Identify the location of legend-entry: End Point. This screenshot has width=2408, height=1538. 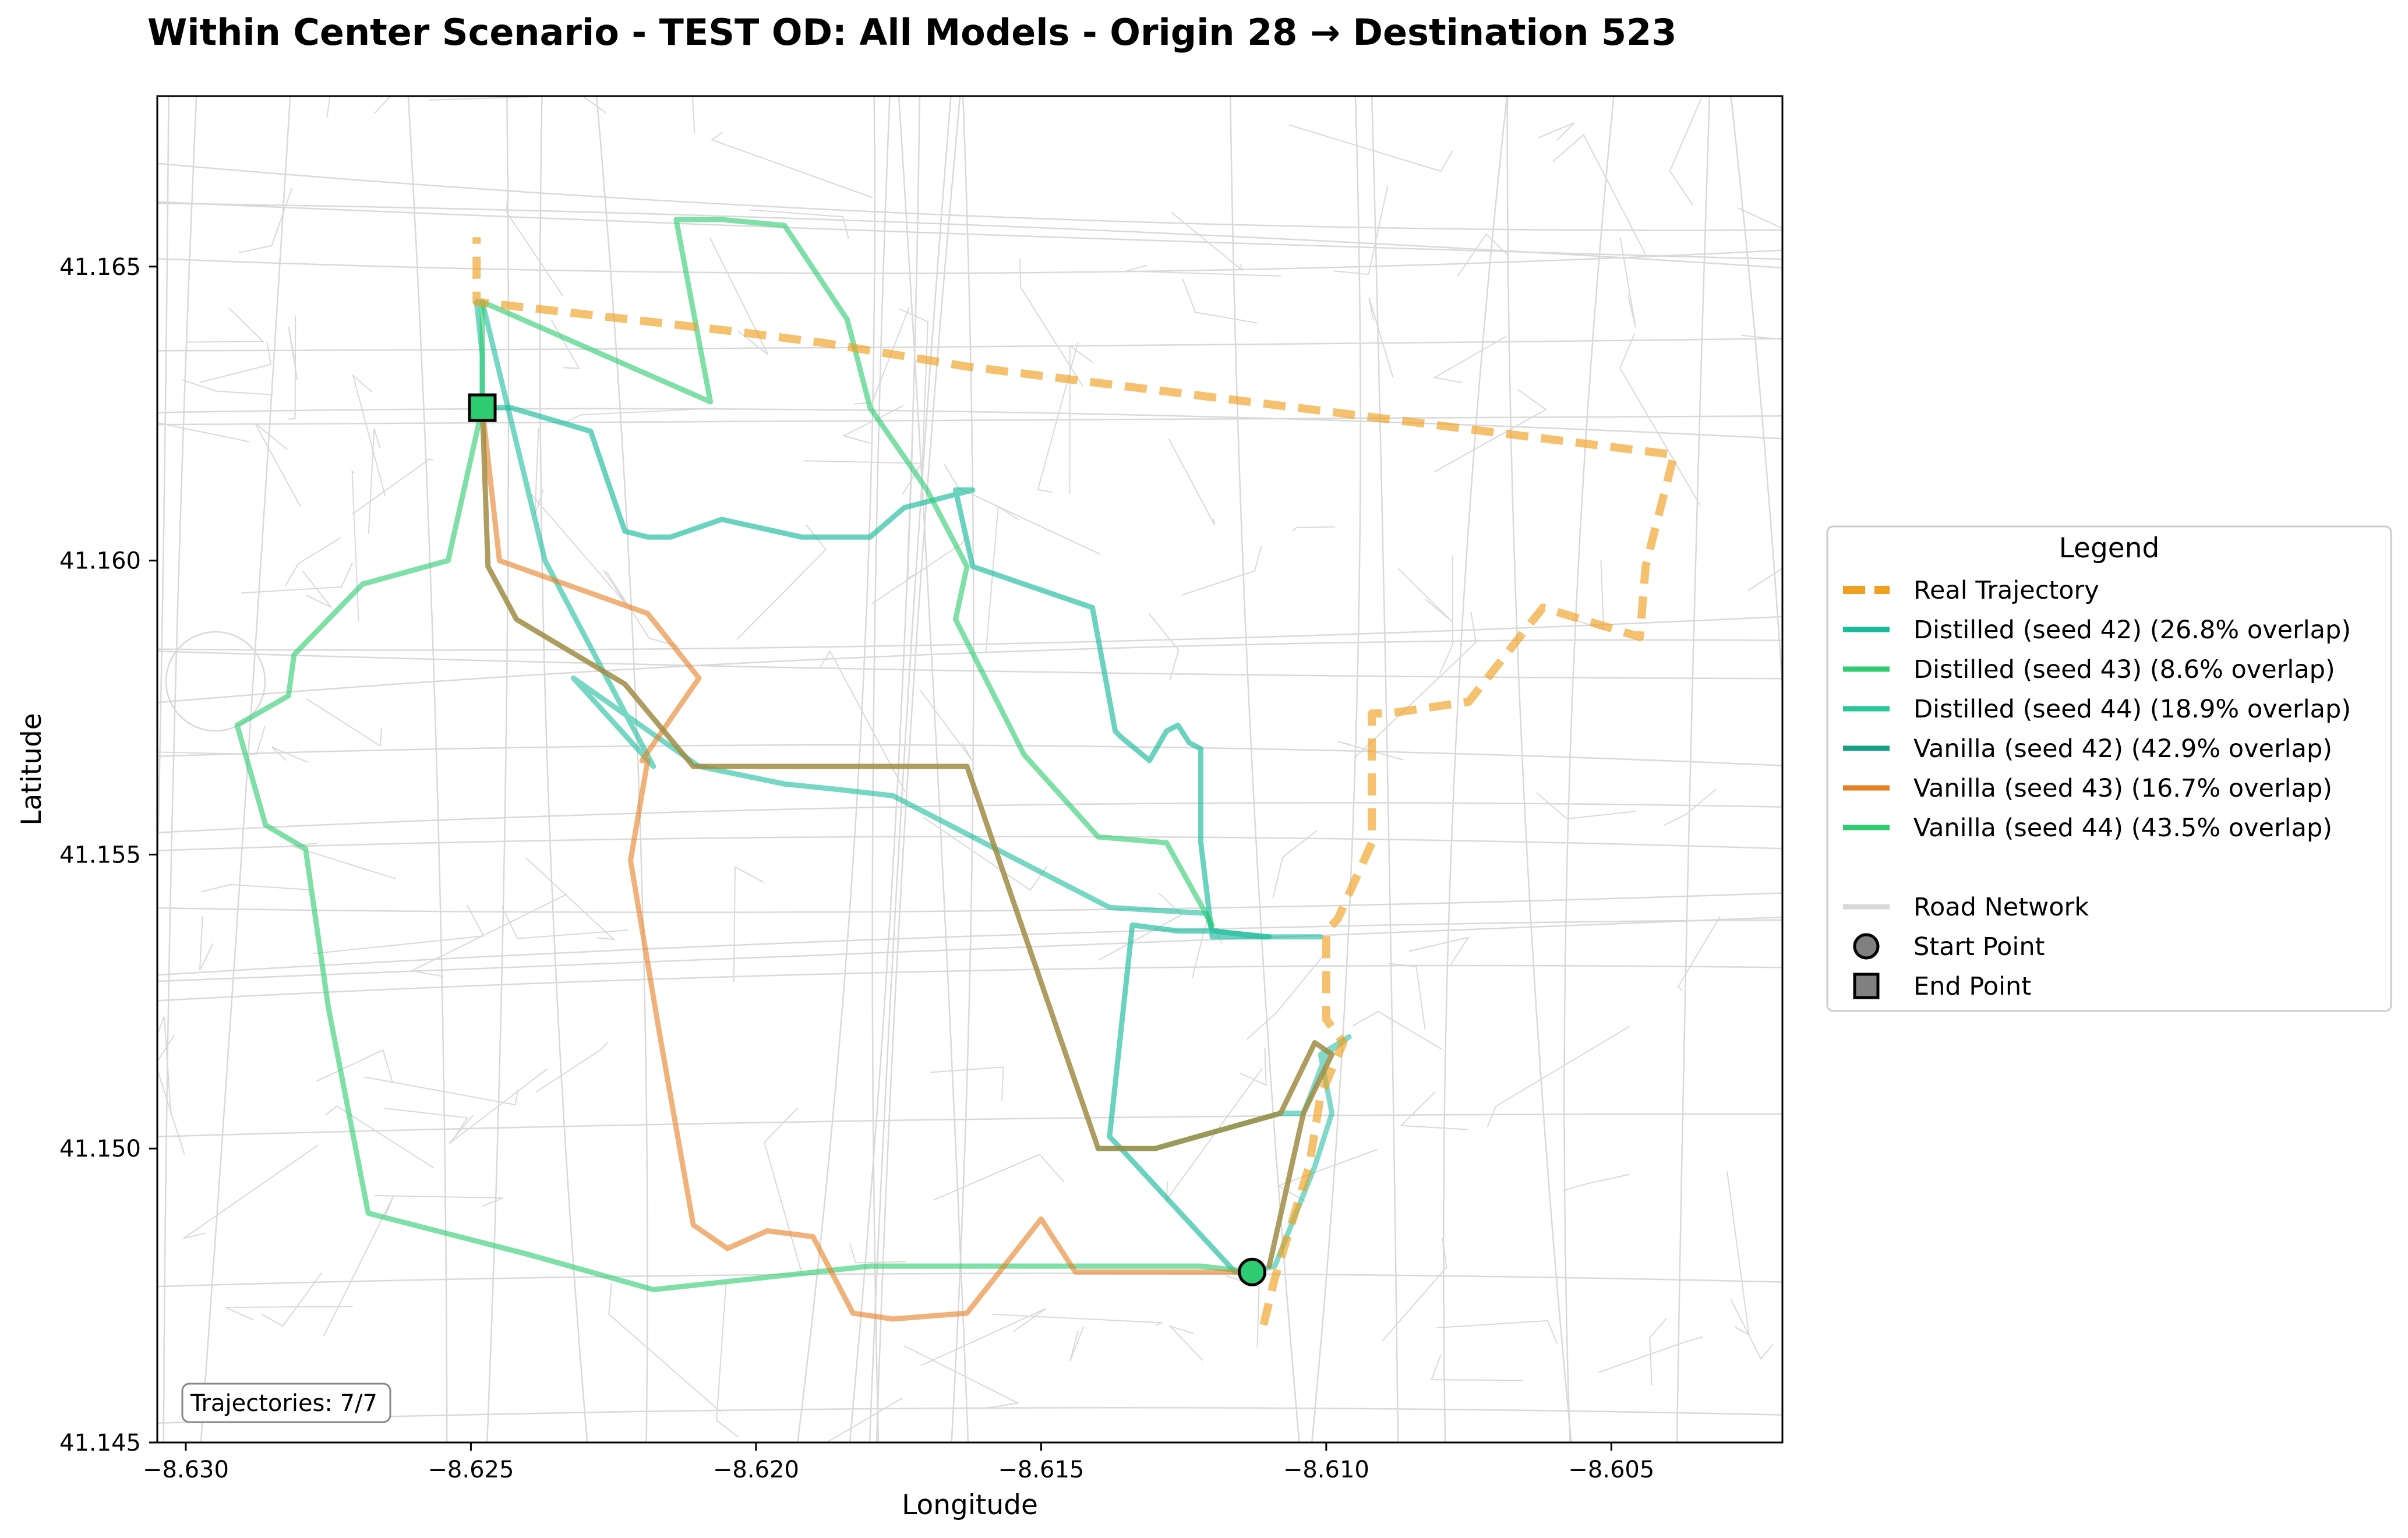
(1942, 986).